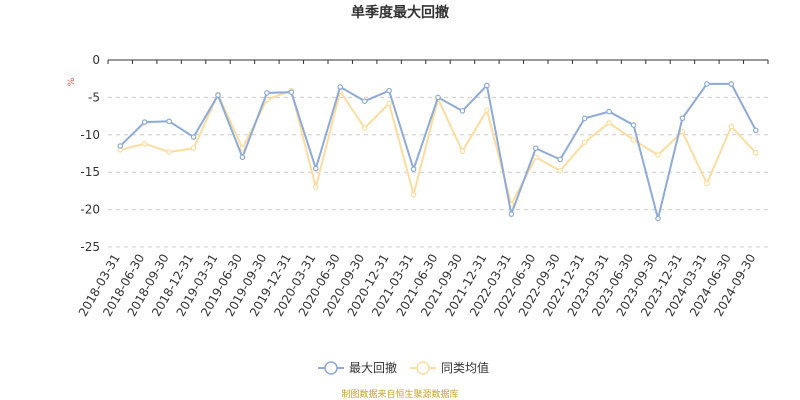 Image resolution: width=800 pixels, height=400 pixels. I want to click on legend-item-peer-average: 同类均值, so click(449, 367).